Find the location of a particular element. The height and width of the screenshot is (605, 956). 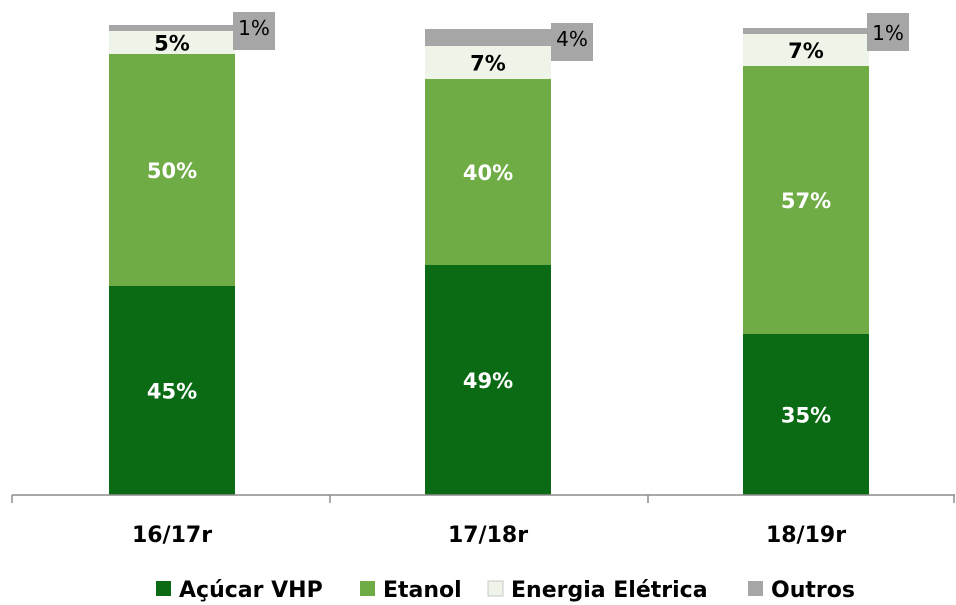

bar-energia-eletrica-17-18r is located at coordinates (488, 62).